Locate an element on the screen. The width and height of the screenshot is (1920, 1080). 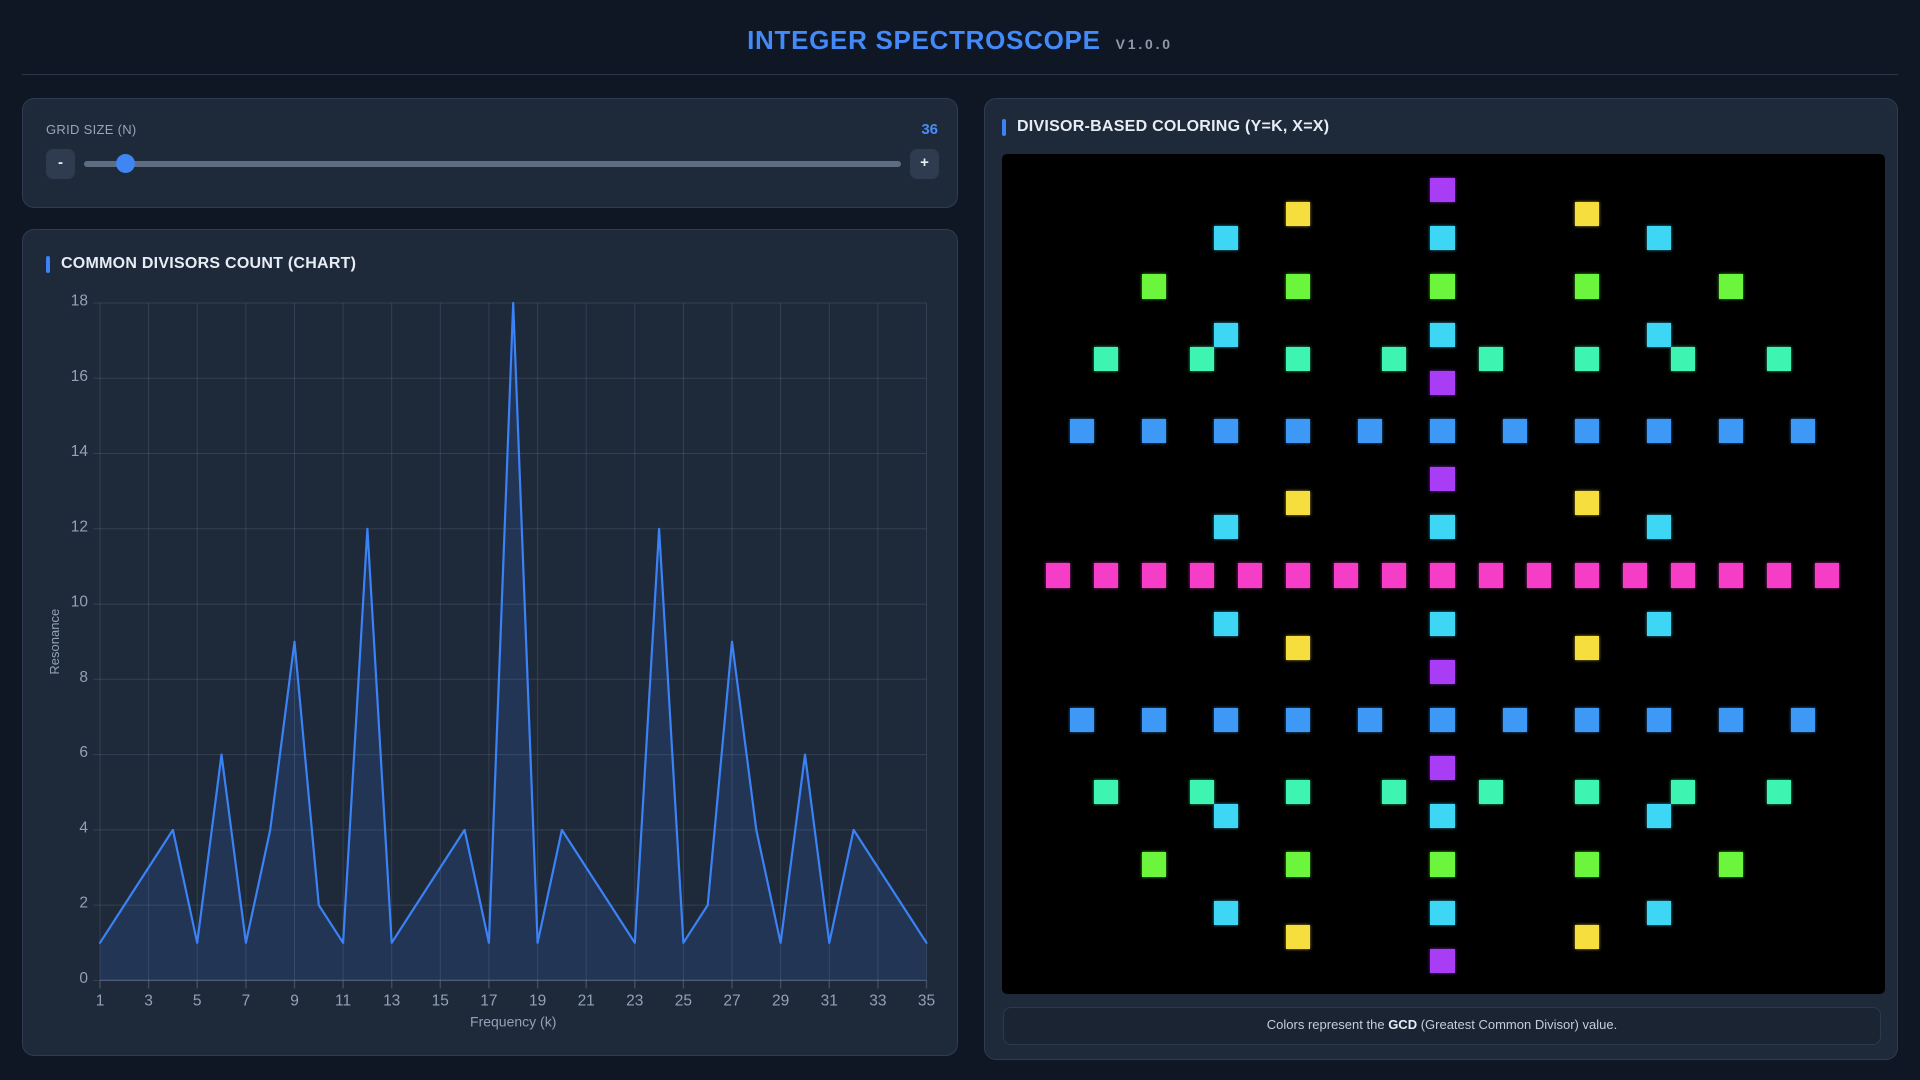
svg-text: 33 is located at coordinates (877, 1000).